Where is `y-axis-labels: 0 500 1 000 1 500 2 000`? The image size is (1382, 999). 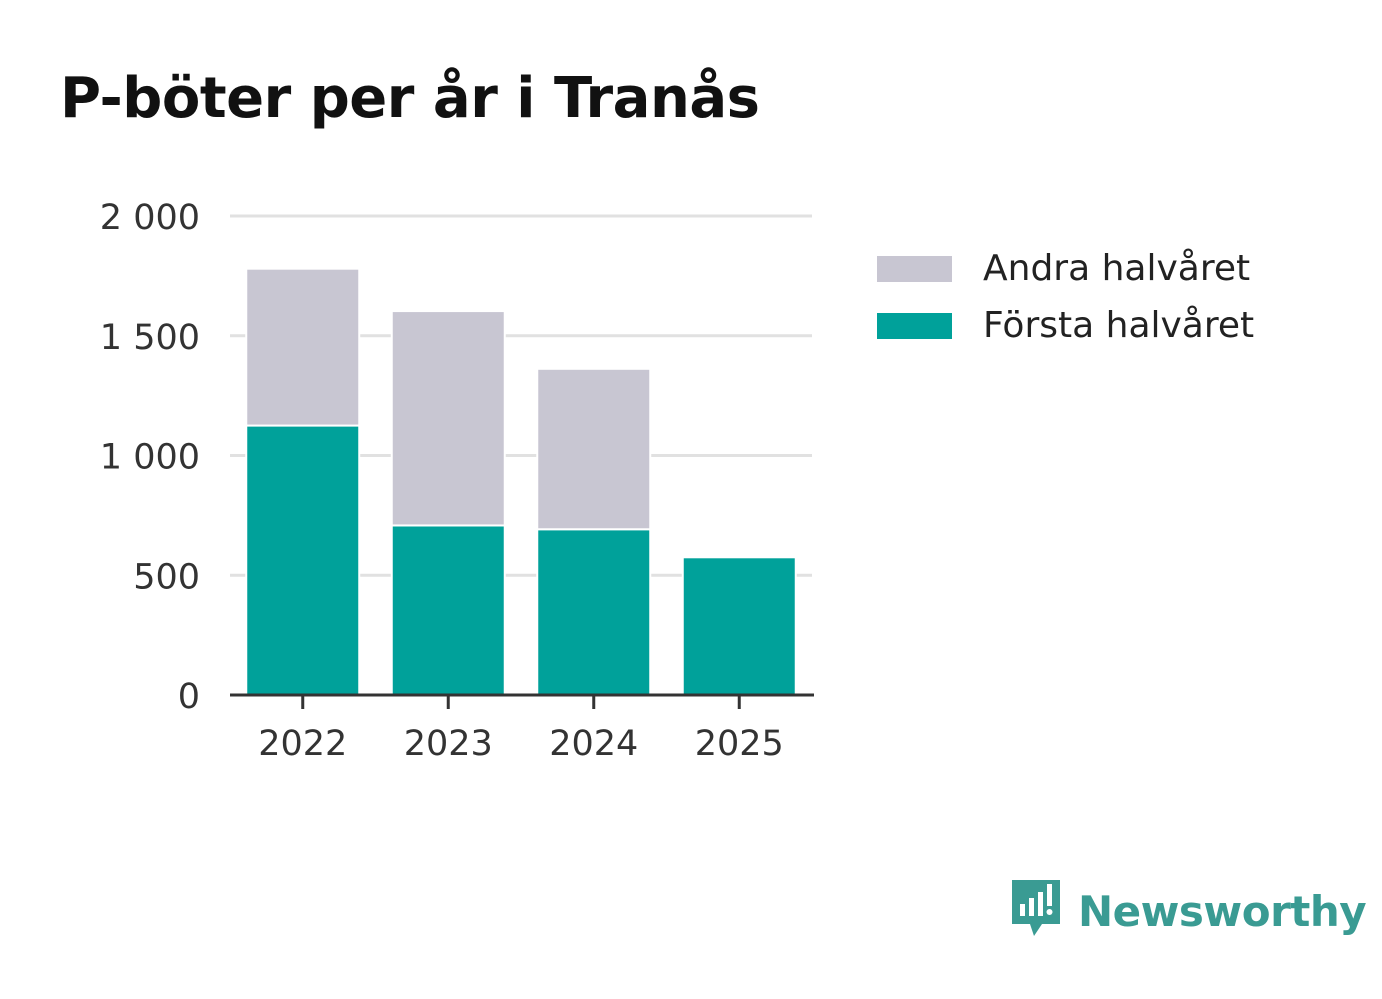
y-axis-labels: 0 500 1 000 1 500 2 000 is located at coordinates (150, 457).